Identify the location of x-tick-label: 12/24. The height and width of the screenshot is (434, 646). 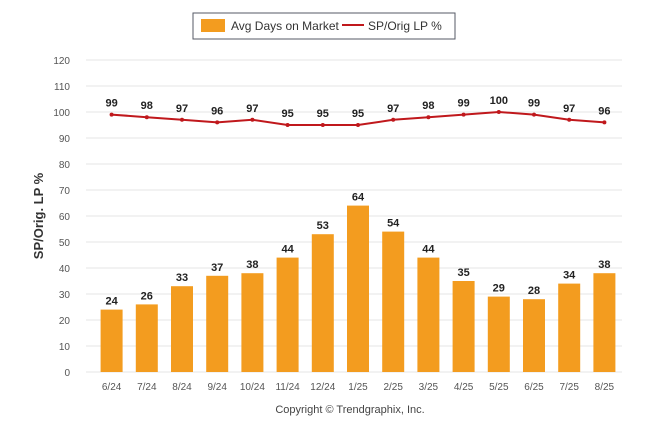
(322, 387).